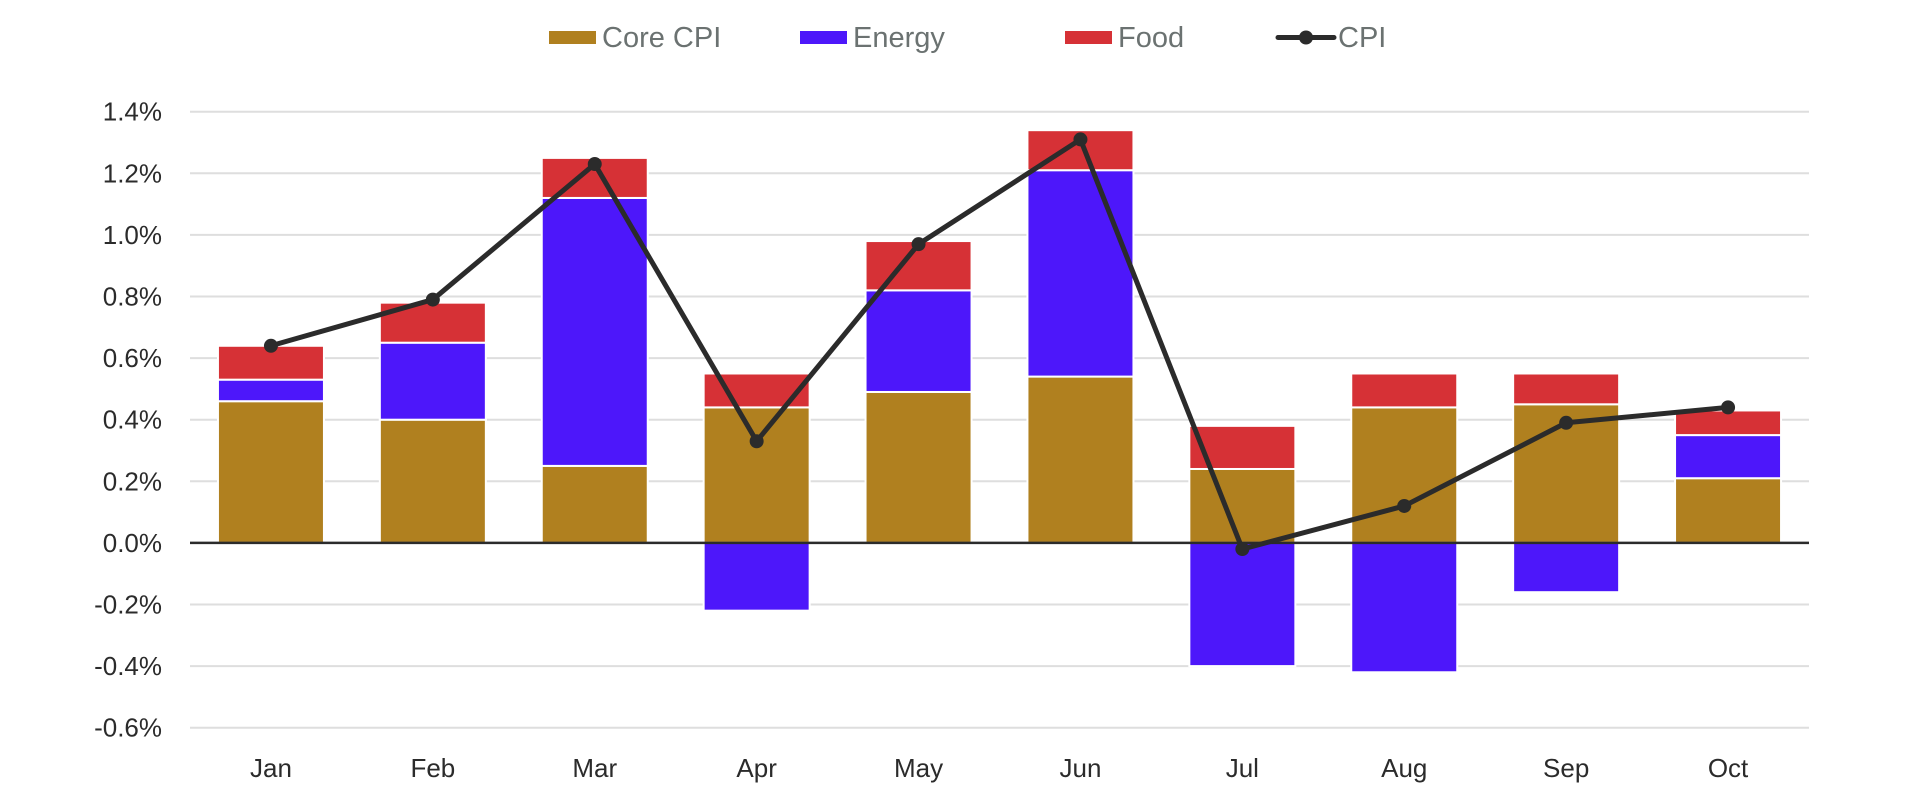 This screenshot has width=1920, height=807. What do you see at coordinates (918, 467) in the screenshot?
I see `bar-core-cpi-may` at bounding box center [918, 467].